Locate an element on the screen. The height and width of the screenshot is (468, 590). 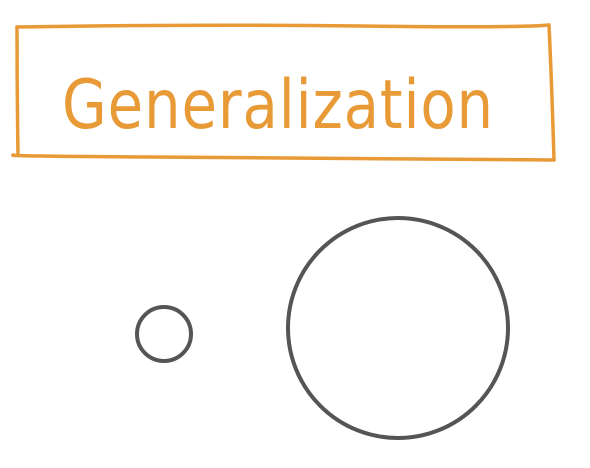
title-frame-bottom is located at coordinates (283, 157).